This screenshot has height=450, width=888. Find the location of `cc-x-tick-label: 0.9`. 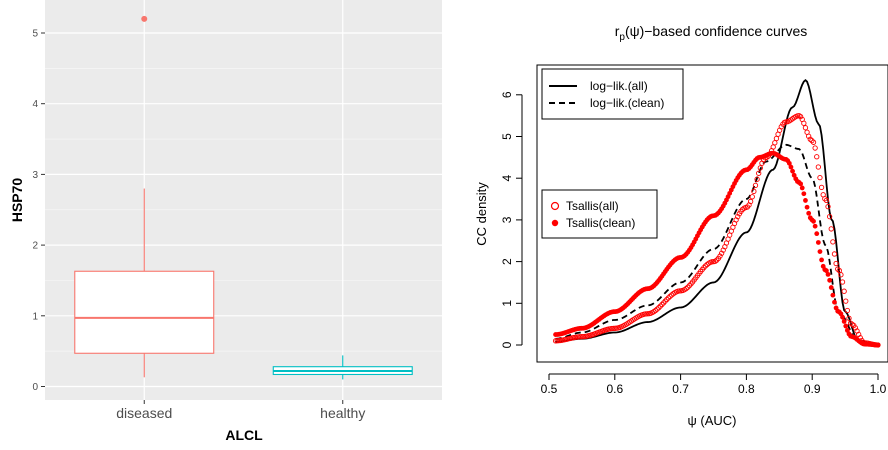

cc-x-tick-label: 0.9 is located at coordinates (812, 389).